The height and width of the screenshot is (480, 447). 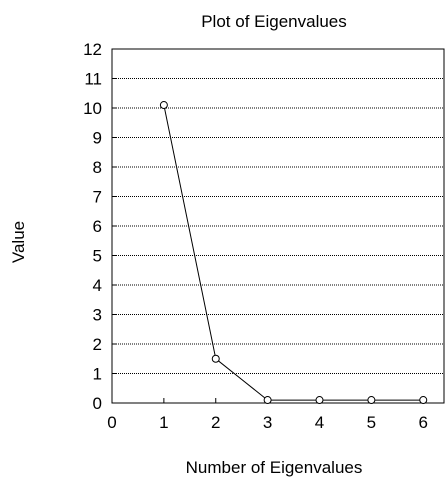 What do you see at coordinates (97, 315) in the screenshot?
I see `y-tick-label: 3` at bounding box center [97, 315].